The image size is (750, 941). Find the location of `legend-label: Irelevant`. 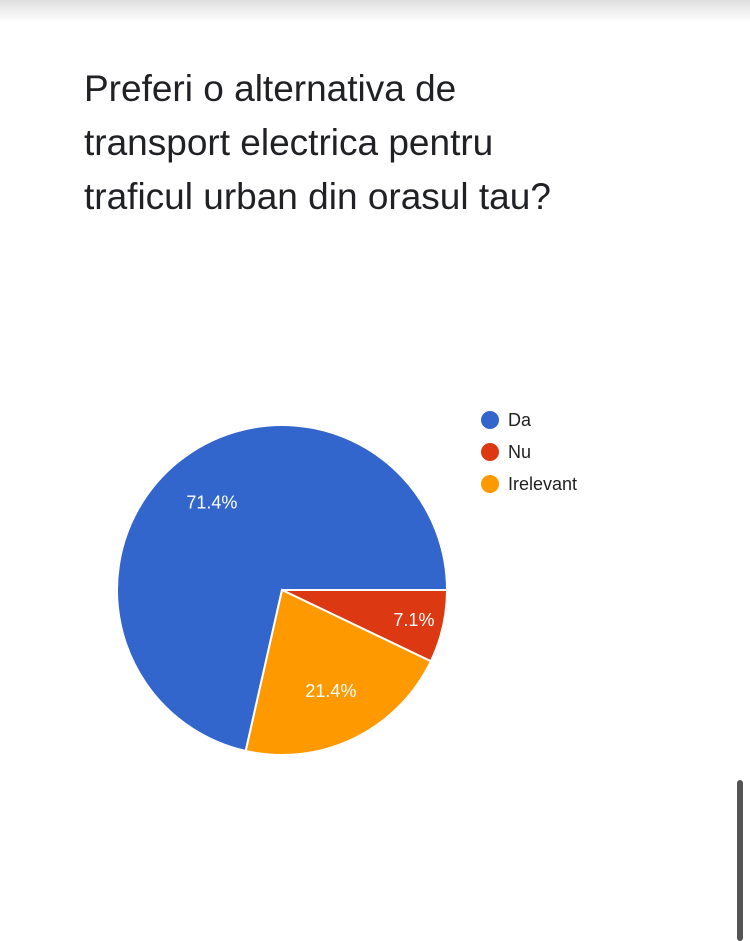

legend-label: Irelevant is located at coordinates (542, 484).